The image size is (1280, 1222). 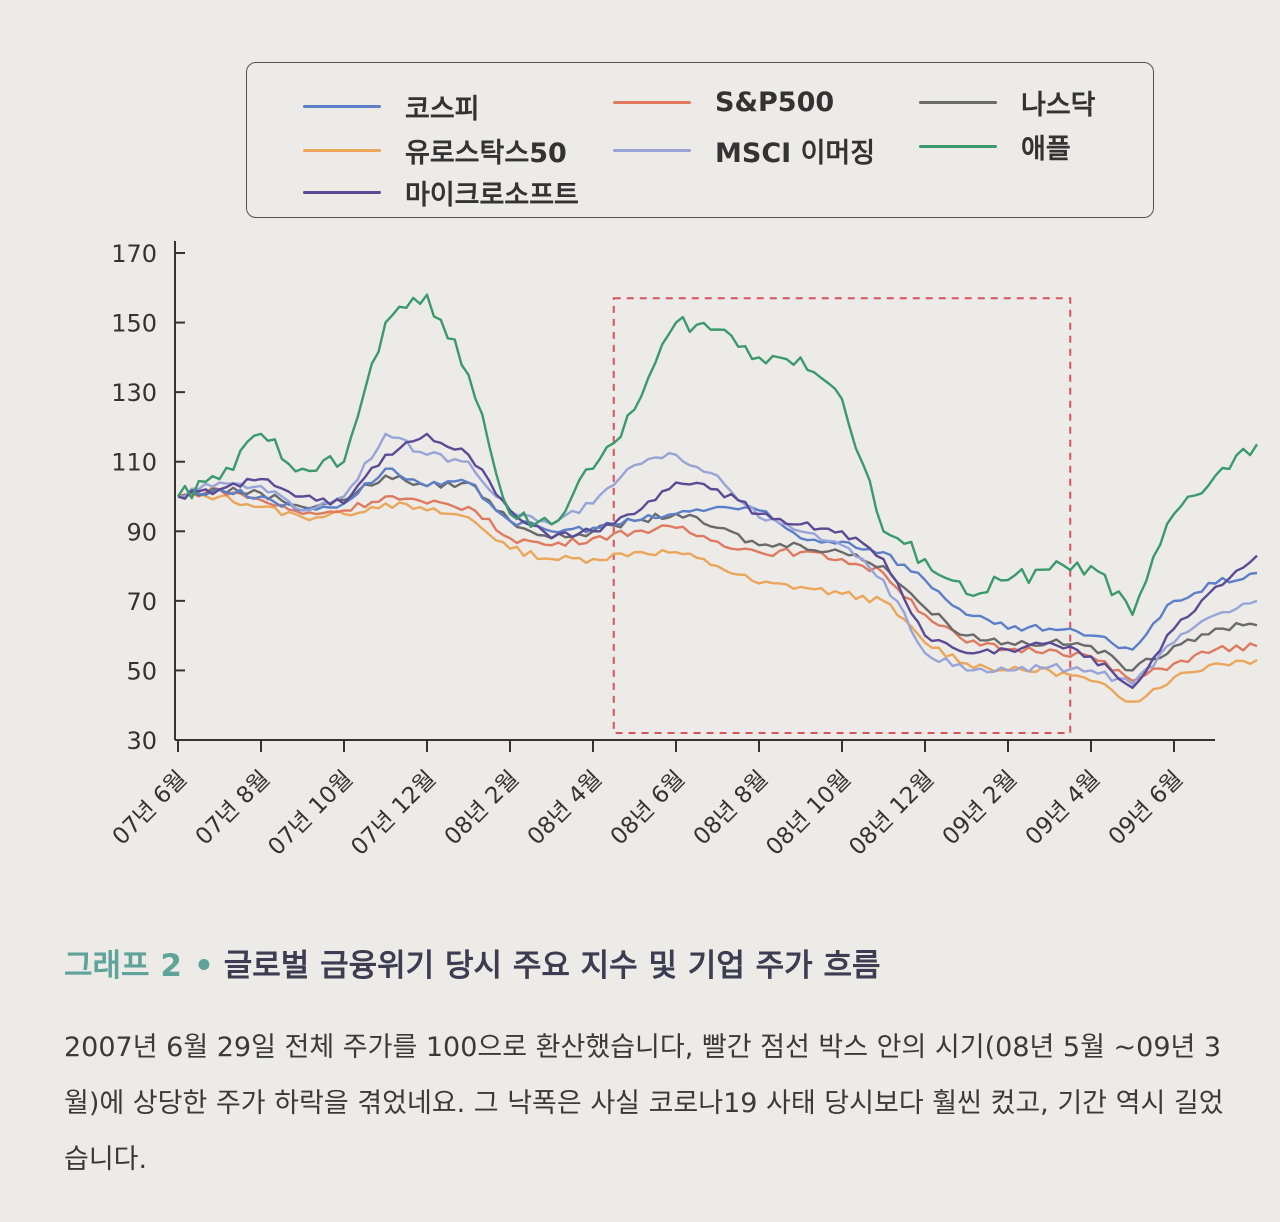 I want to click on figure-title: 글로벌 금융위기 당시 주요 지수 및 기업 주가 흐름, so click(x=552, y=966).